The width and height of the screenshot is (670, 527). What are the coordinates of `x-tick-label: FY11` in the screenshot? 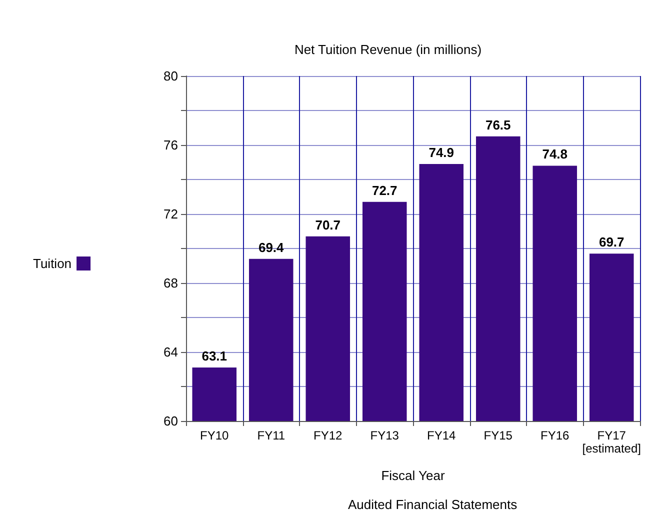 It's located at (271, 435).